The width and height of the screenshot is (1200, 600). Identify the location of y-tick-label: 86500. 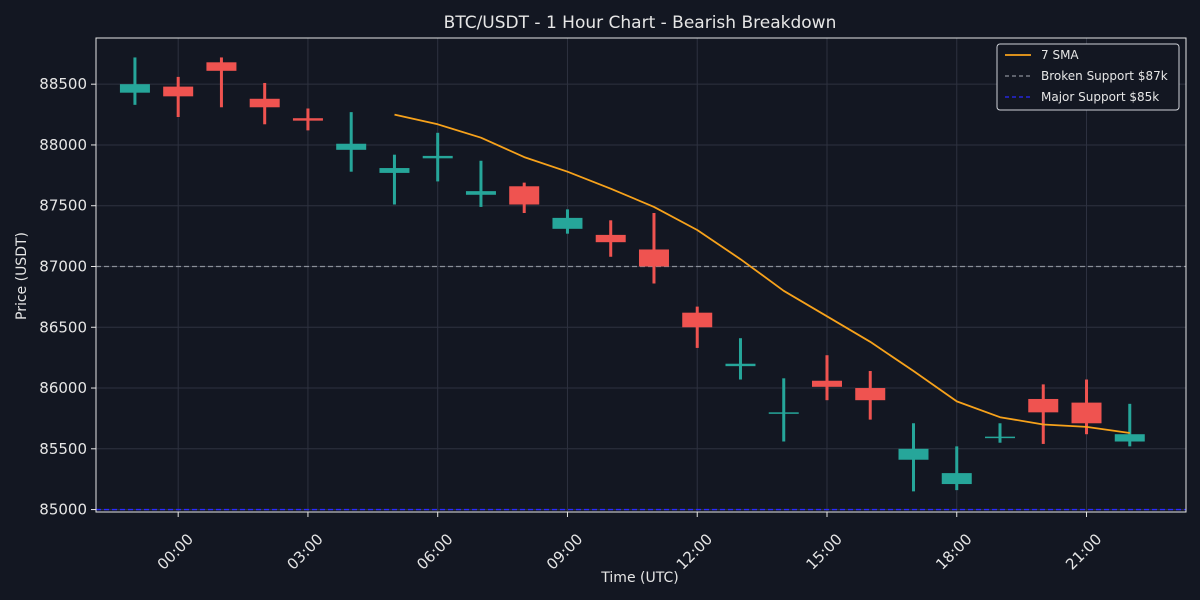
(63, 327).